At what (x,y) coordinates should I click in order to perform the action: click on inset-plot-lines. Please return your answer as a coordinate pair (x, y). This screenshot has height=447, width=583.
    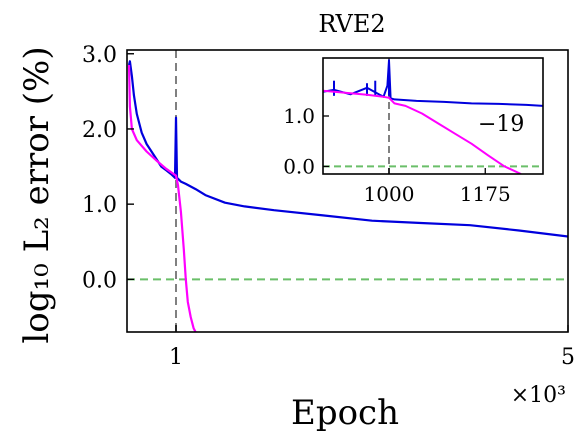
    Looking at the image, I should click on (433, 116).